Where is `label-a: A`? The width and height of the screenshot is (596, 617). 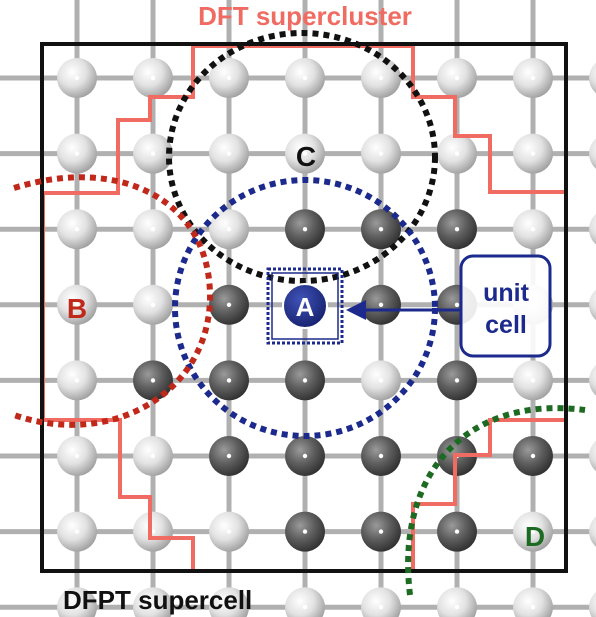 label-a: A is located at coordinates (305, 307).